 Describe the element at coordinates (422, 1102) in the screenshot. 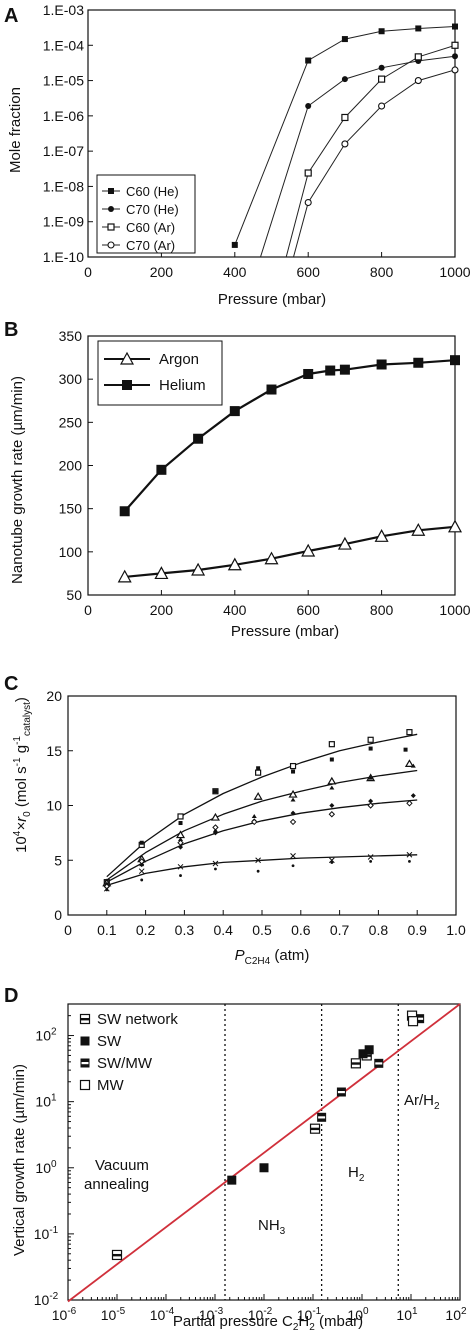

I see `region-label-ar-h2: Ar/H2` at that location.